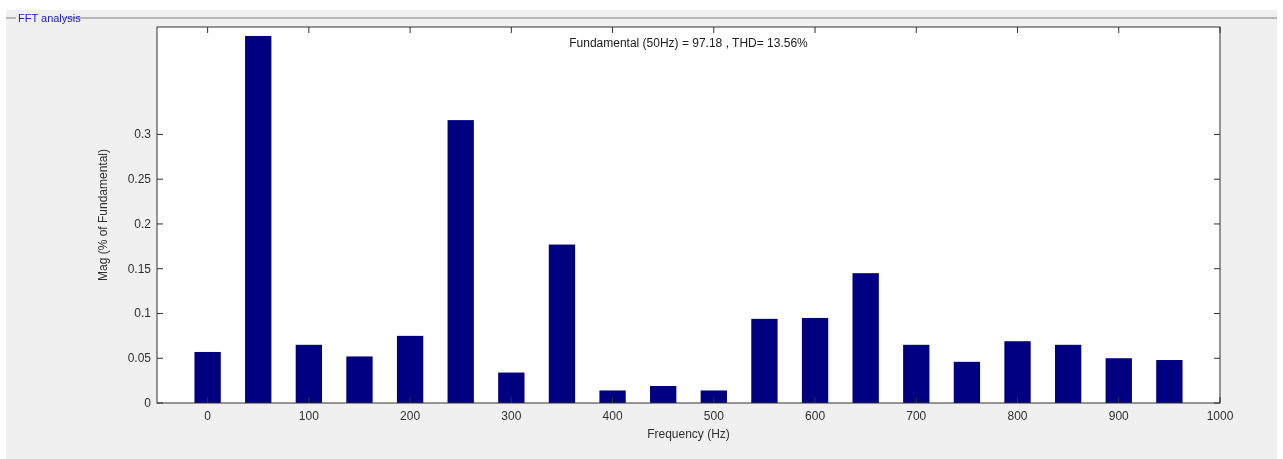  Describe the element at coordinates (1119, 416) in the screenshot. I see `x-tick-label: 900` at that location.